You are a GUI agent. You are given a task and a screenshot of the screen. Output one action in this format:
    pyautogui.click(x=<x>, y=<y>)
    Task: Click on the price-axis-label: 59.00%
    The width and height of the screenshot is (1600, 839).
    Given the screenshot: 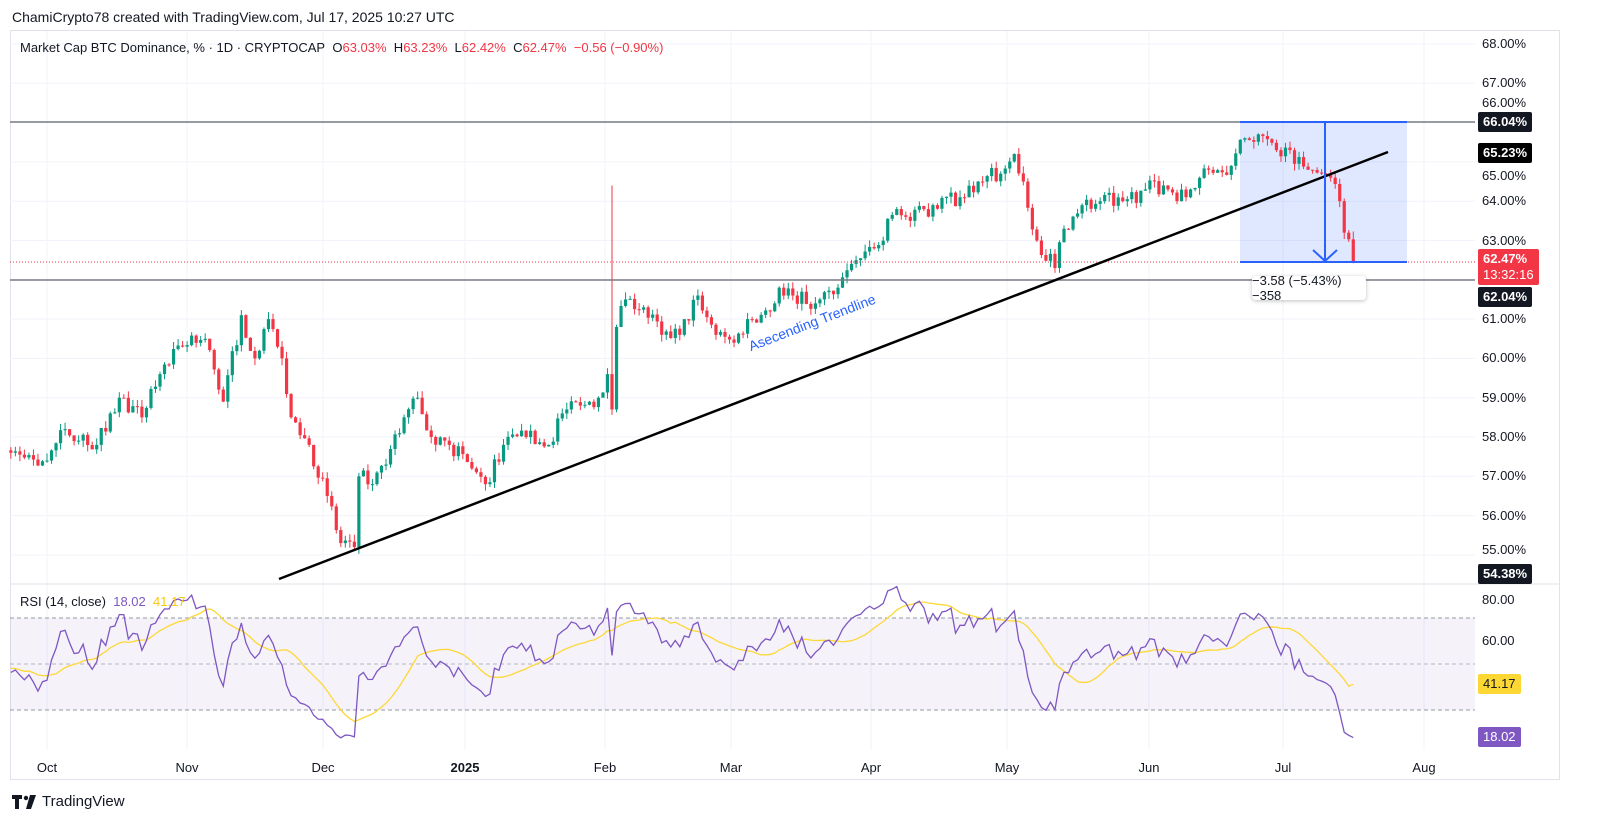 What is the action you would take?
    pyautogui.click(x=1504, y=397)
    